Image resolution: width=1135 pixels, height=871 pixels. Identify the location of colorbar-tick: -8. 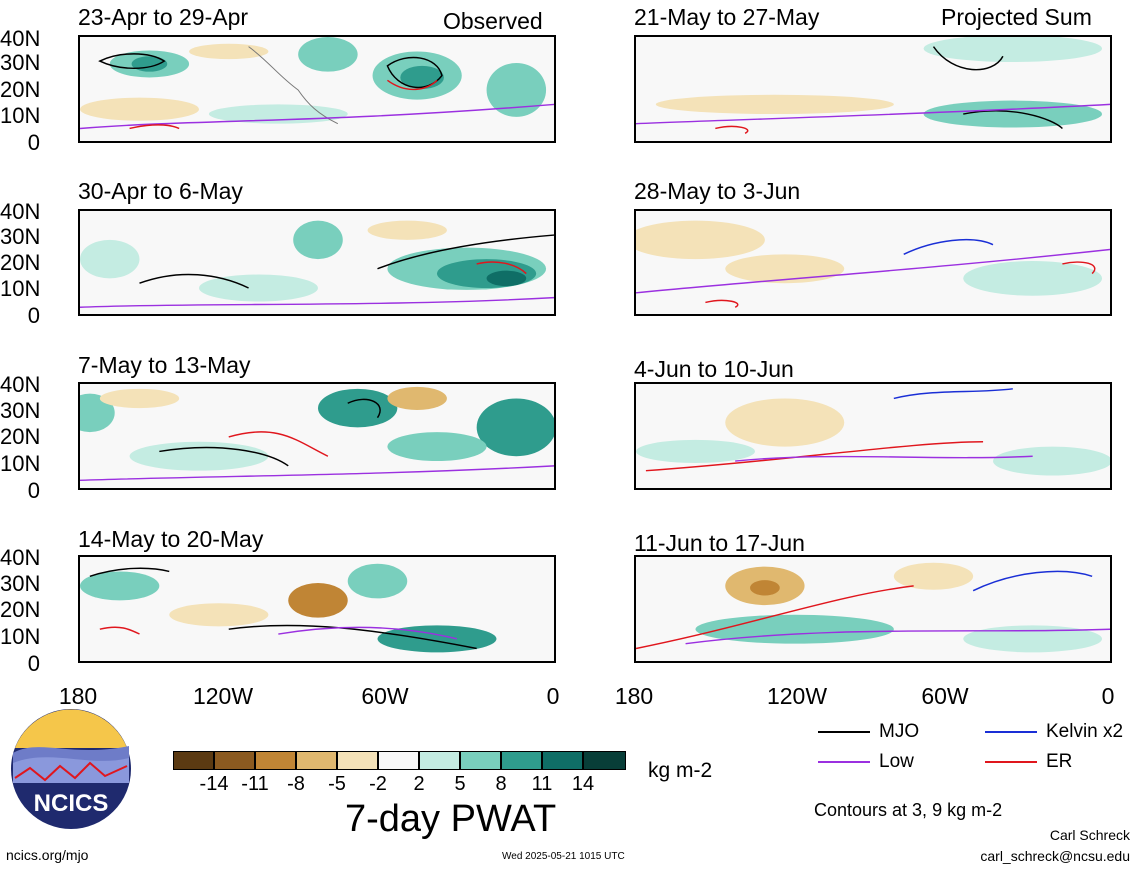
(296, 784).